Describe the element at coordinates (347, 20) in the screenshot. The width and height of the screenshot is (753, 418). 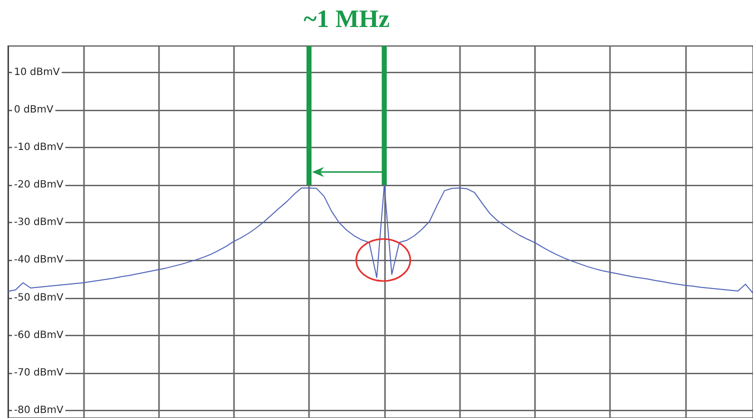
I see `text: ~1 MHz` at that location.